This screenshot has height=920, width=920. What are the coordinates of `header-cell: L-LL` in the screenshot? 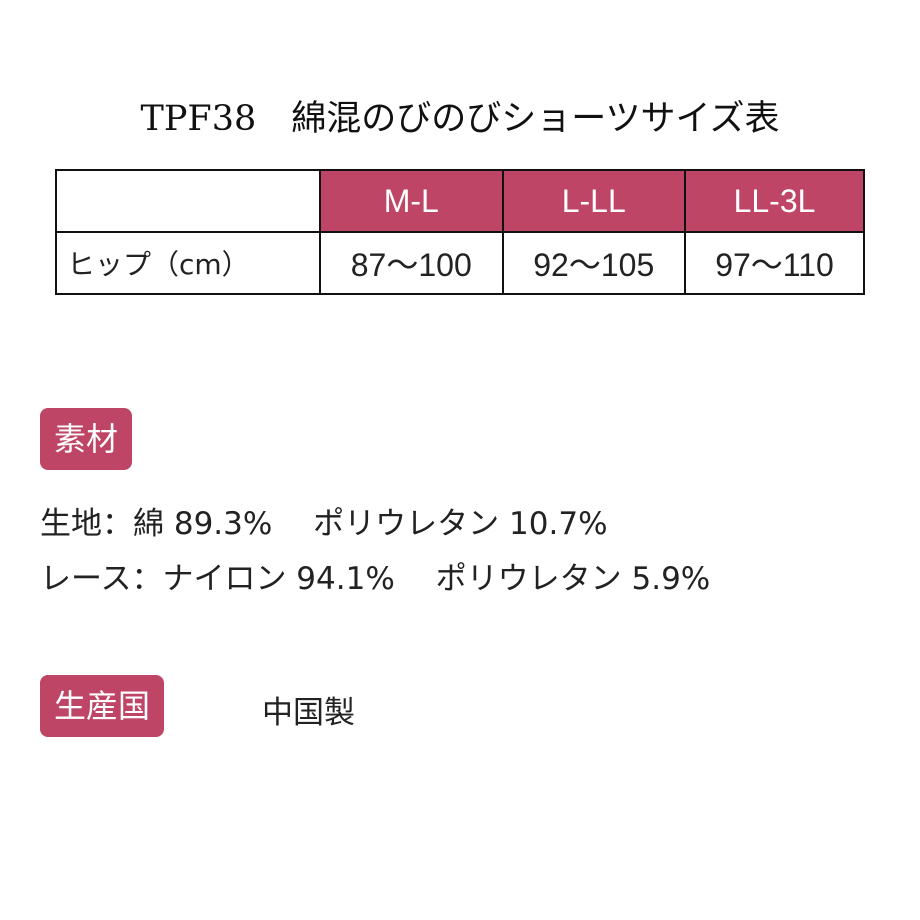 It's located at (593, 201).